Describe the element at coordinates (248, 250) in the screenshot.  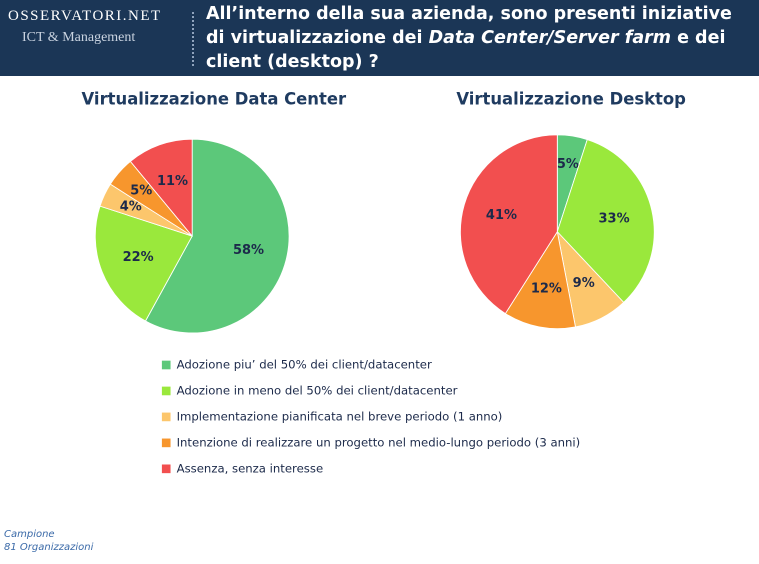
I see `value-label: 58%` at that location.